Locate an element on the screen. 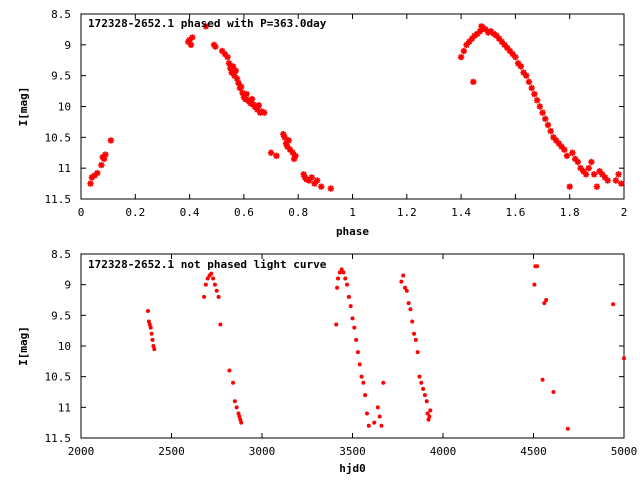 The image size is (640, 480). x-tick-label: 0.8 is located at coordinates (298, 212).